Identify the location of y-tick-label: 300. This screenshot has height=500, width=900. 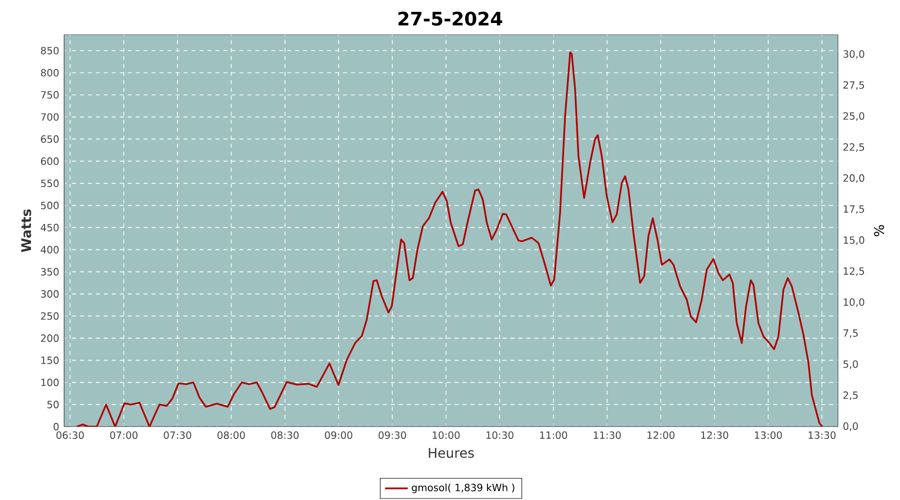
(50, 294).